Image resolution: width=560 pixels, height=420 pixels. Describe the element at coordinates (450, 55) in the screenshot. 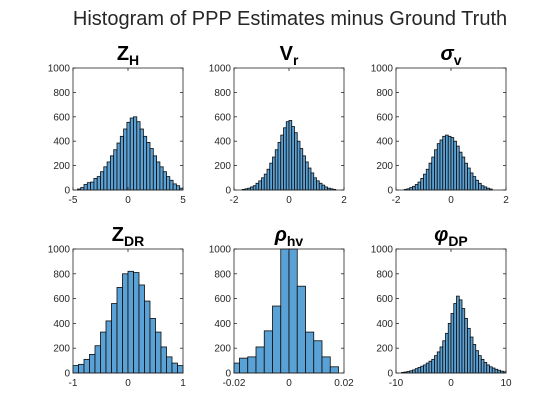

I see `panel-title: σv` at that location.